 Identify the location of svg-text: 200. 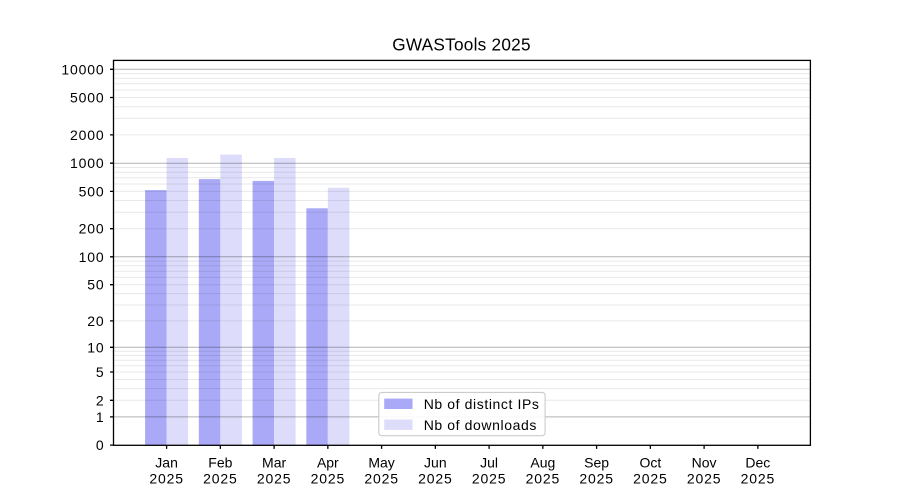
(92, 229).